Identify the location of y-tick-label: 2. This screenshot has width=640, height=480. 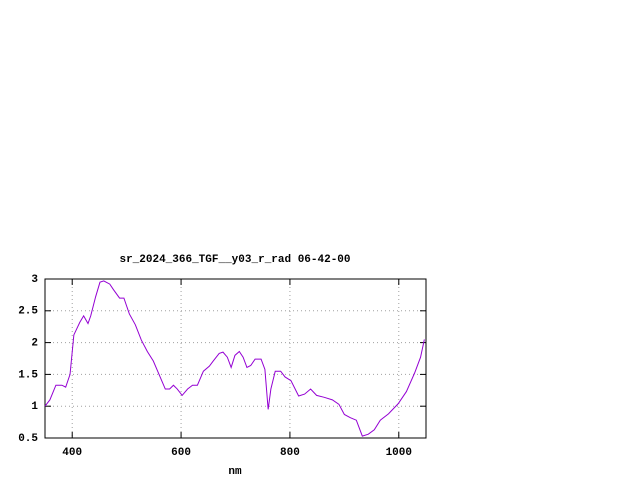
(34, 344).